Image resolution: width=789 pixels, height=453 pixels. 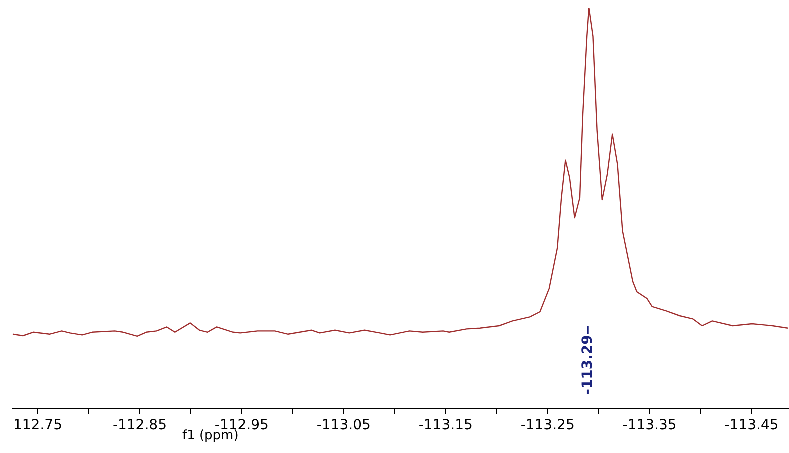 What do you see at coordinates (751, 426) in the screenshot?
I see `x-tick-label: -113.45` at bounding box center [751, 426].